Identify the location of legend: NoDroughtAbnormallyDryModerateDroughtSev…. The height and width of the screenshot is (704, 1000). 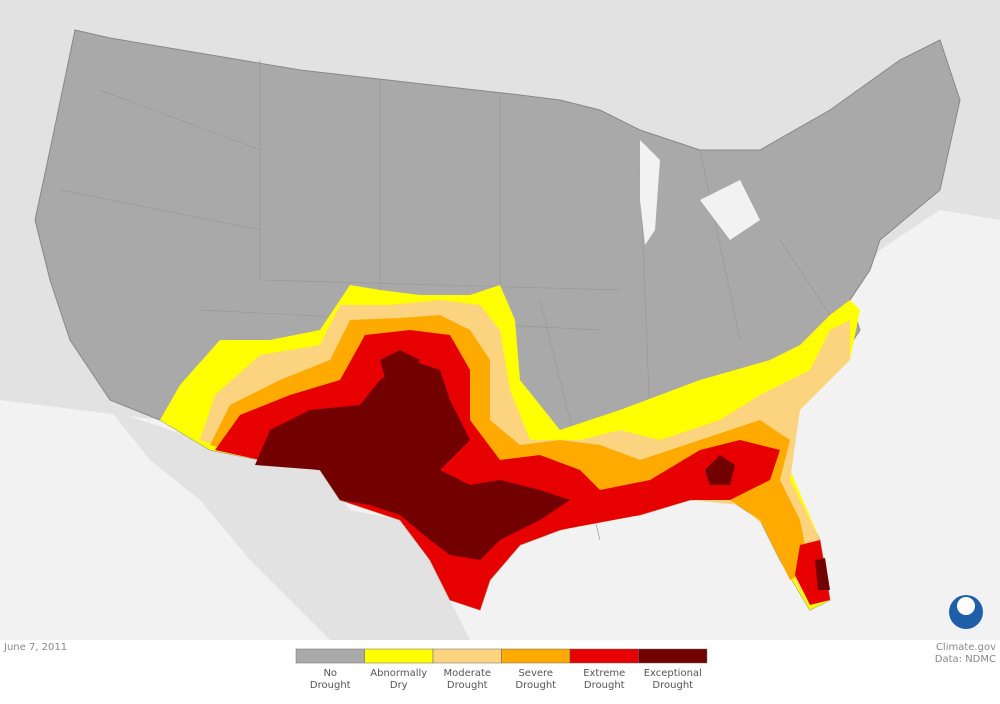
(501, 669).